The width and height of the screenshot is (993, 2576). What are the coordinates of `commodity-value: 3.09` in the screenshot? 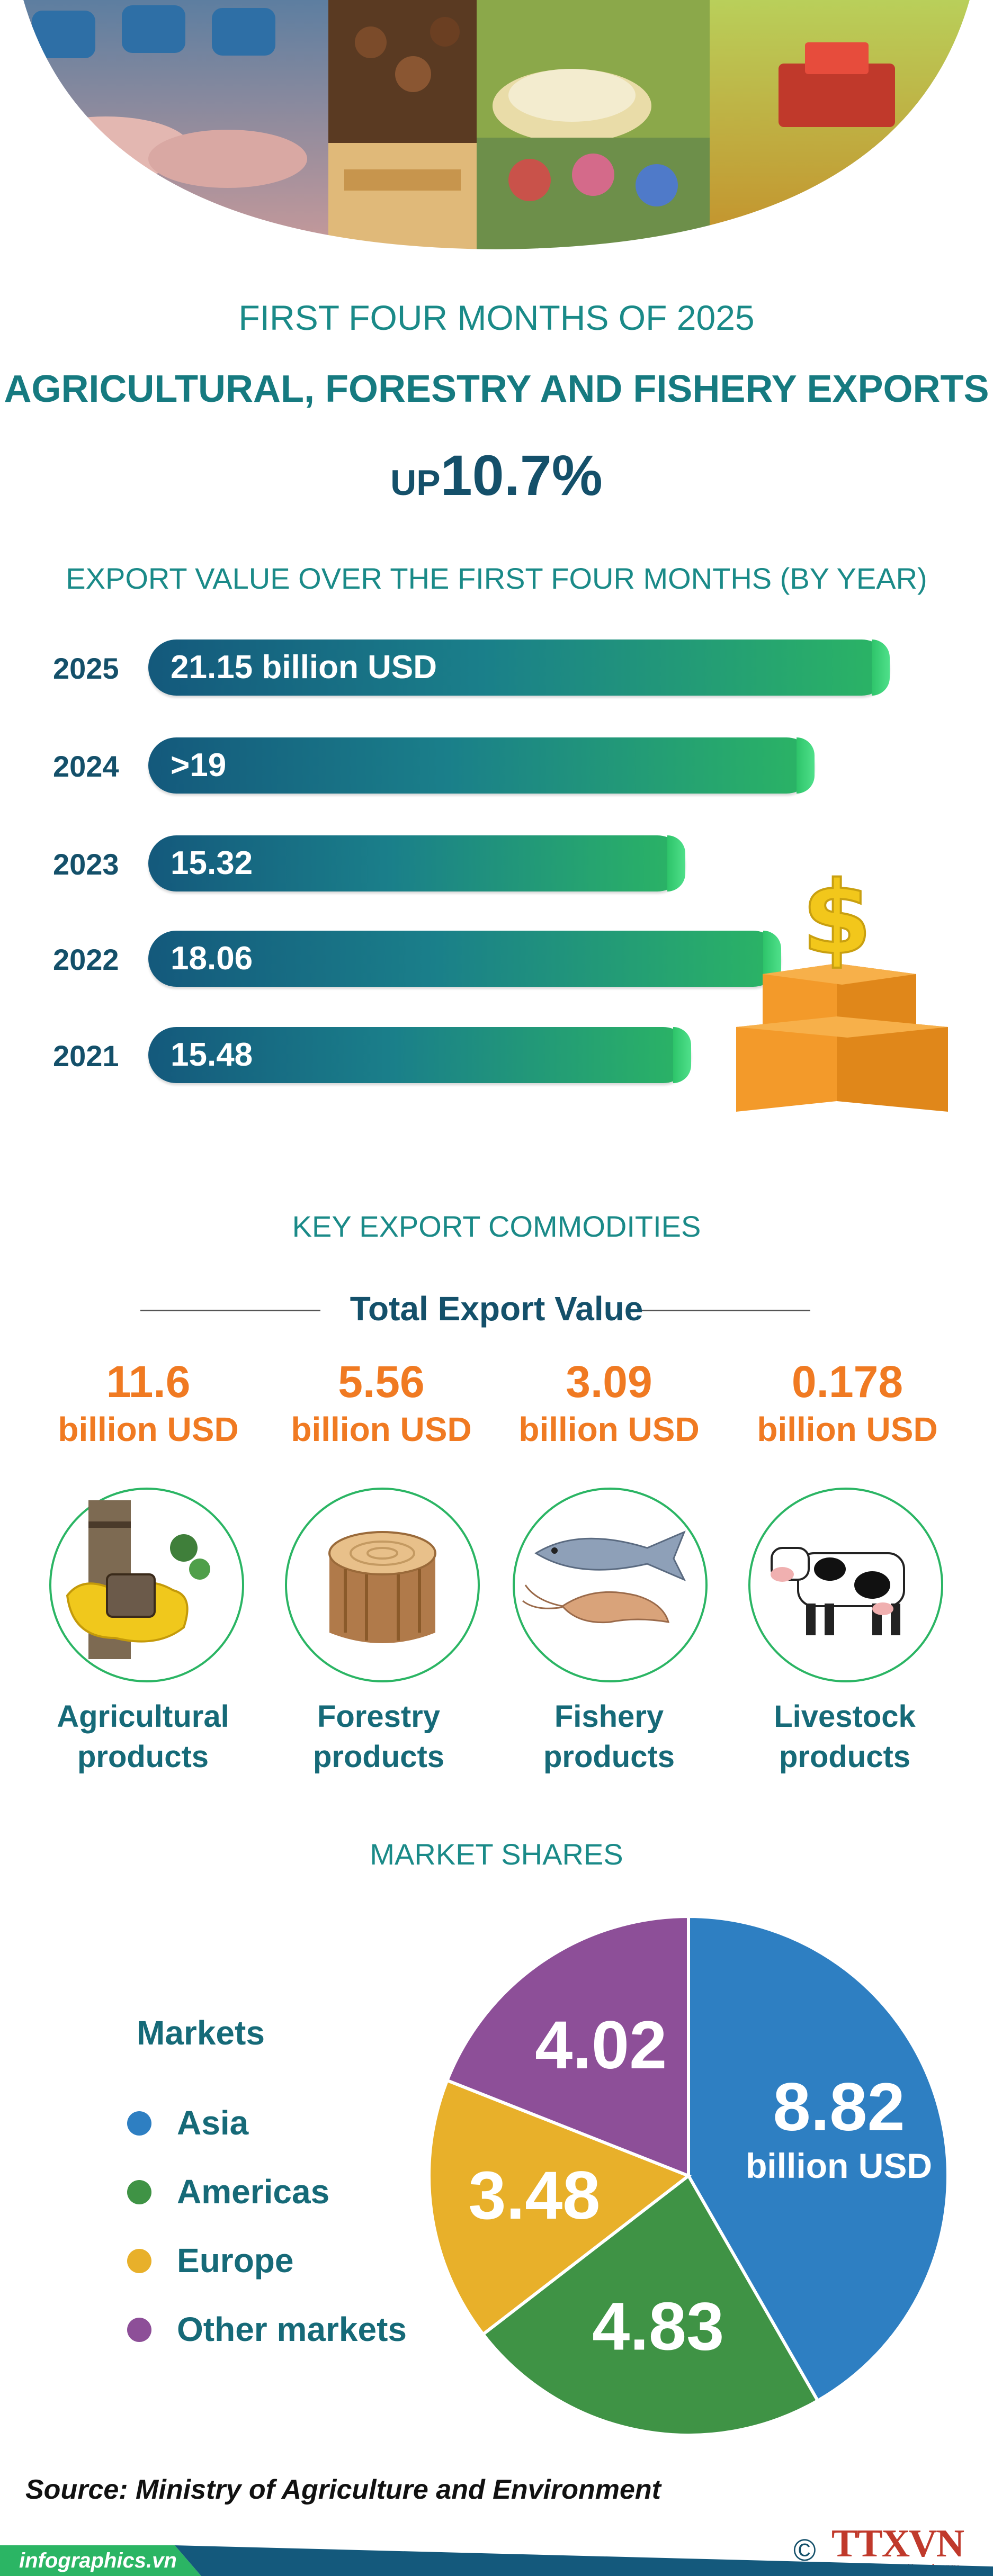 It's located at (609, 1382).